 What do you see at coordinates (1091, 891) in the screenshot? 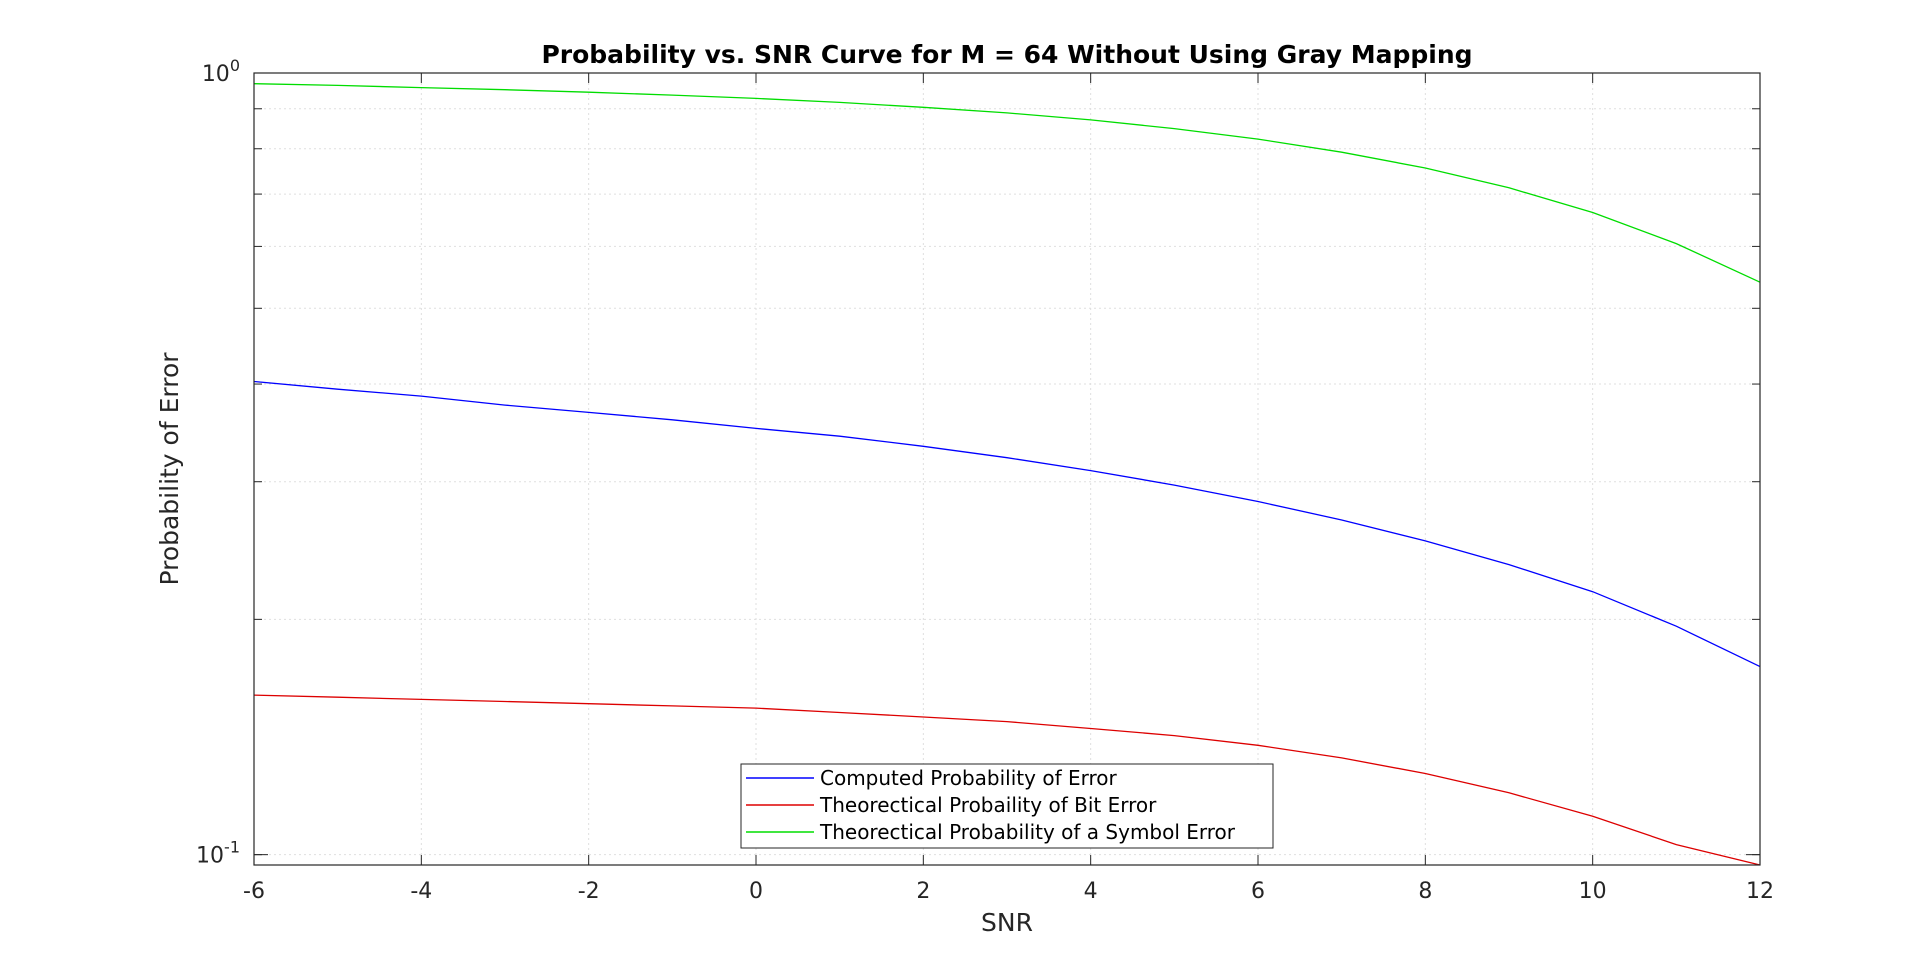
I see `x-tick-label: 4` at bounding box center [1091, 891].